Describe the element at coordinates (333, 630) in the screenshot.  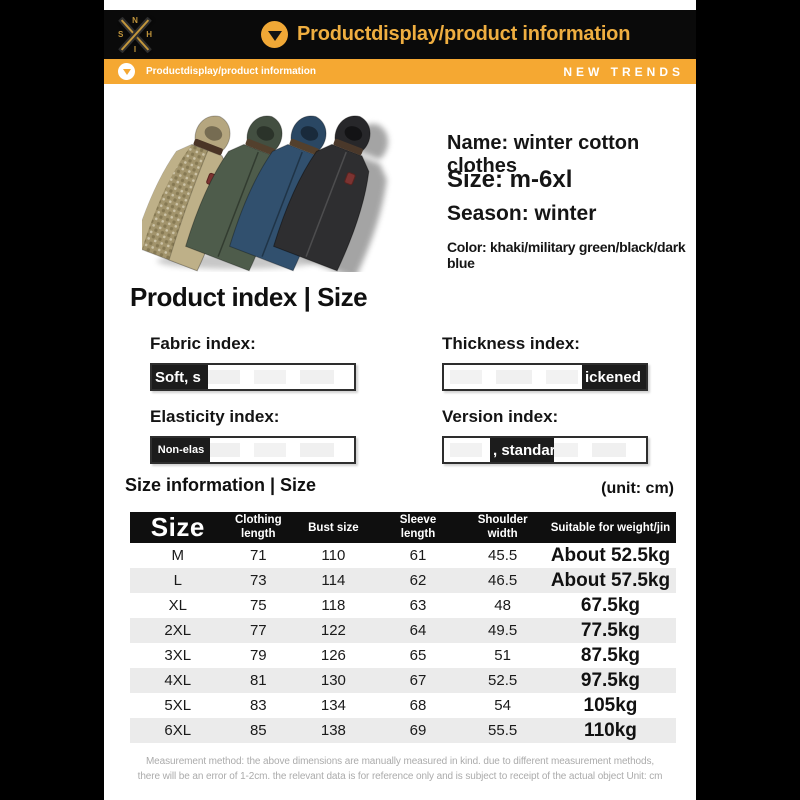
I see `table-cell: 122` at that location.